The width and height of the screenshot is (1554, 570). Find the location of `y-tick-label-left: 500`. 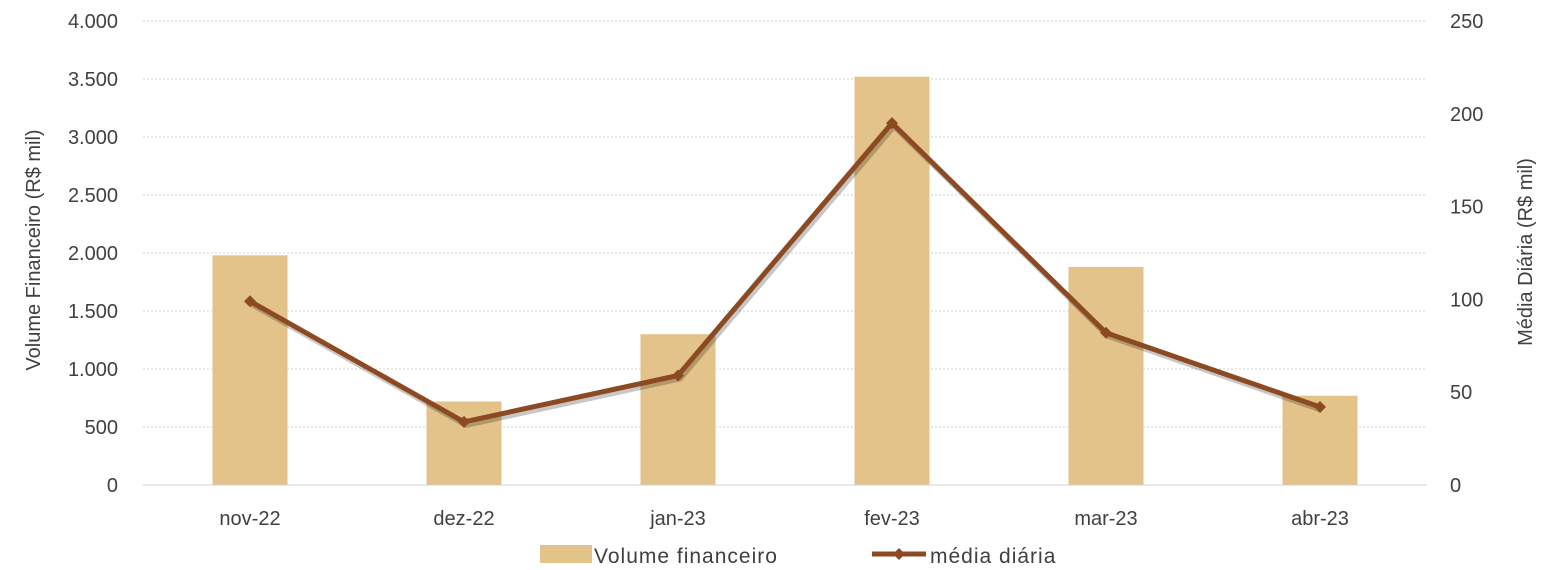

y-tick-label-left: 500 is located at coordinates (101, 428).